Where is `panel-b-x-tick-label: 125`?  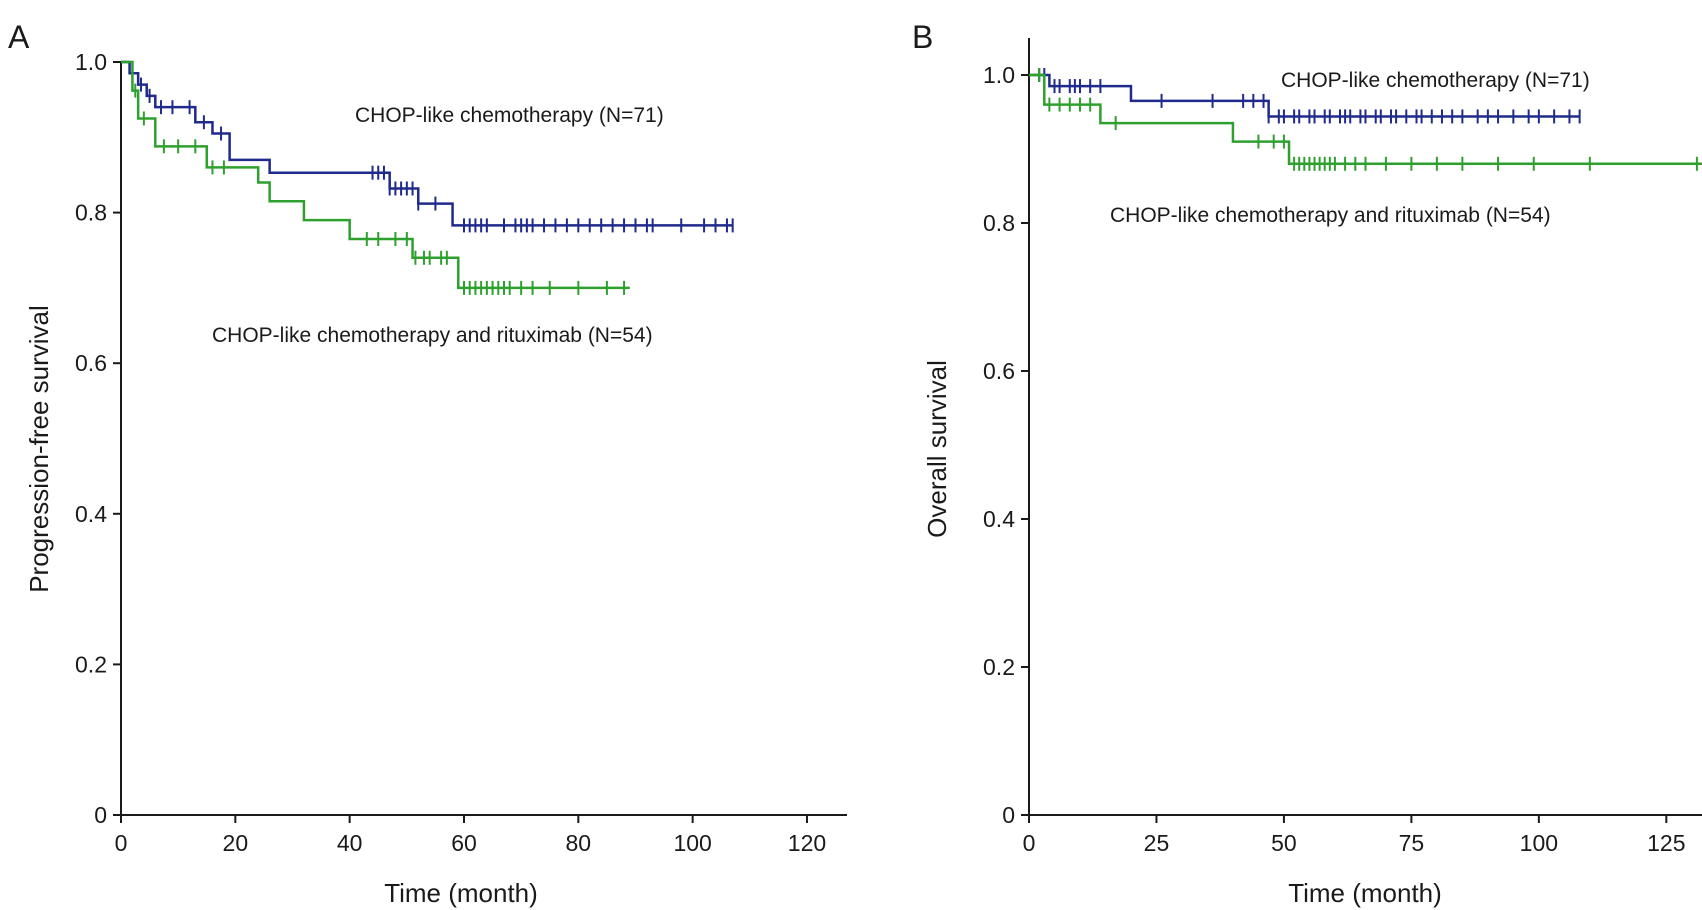 panel-b-x-tick-label: 125 is located at coordinates (1666, 843).